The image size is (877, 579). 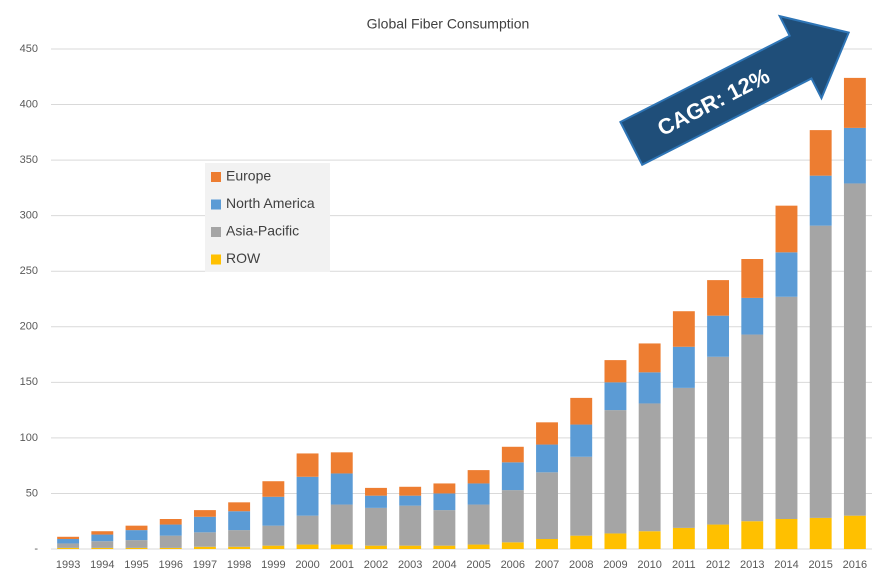 I want to click on y-tick-label: 350, so click(x=29, y=160).